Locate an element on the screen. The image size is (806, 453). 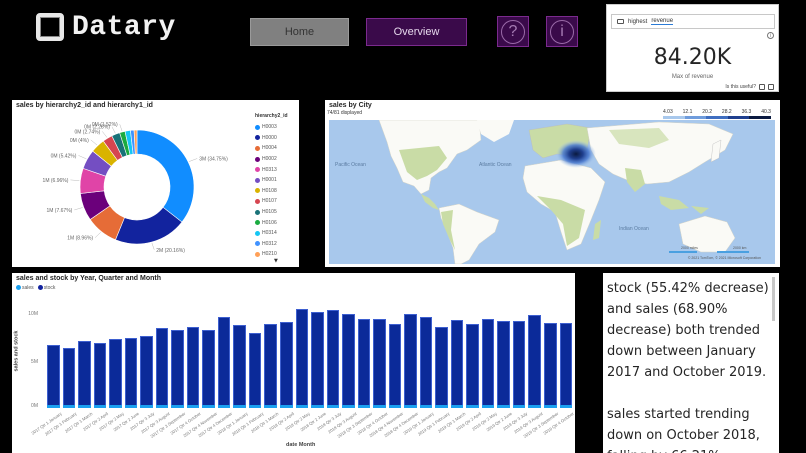
help-button: ? is located at coordinates (513, 31).